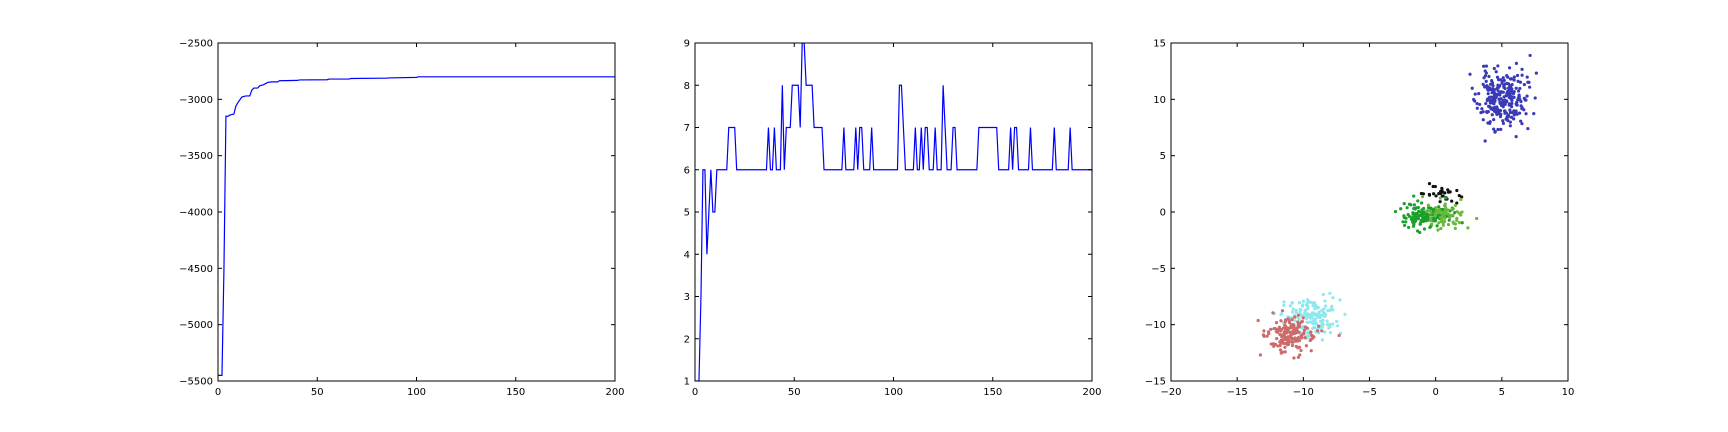  I want to click on x-tick-label: 10, so click(1568, 392).